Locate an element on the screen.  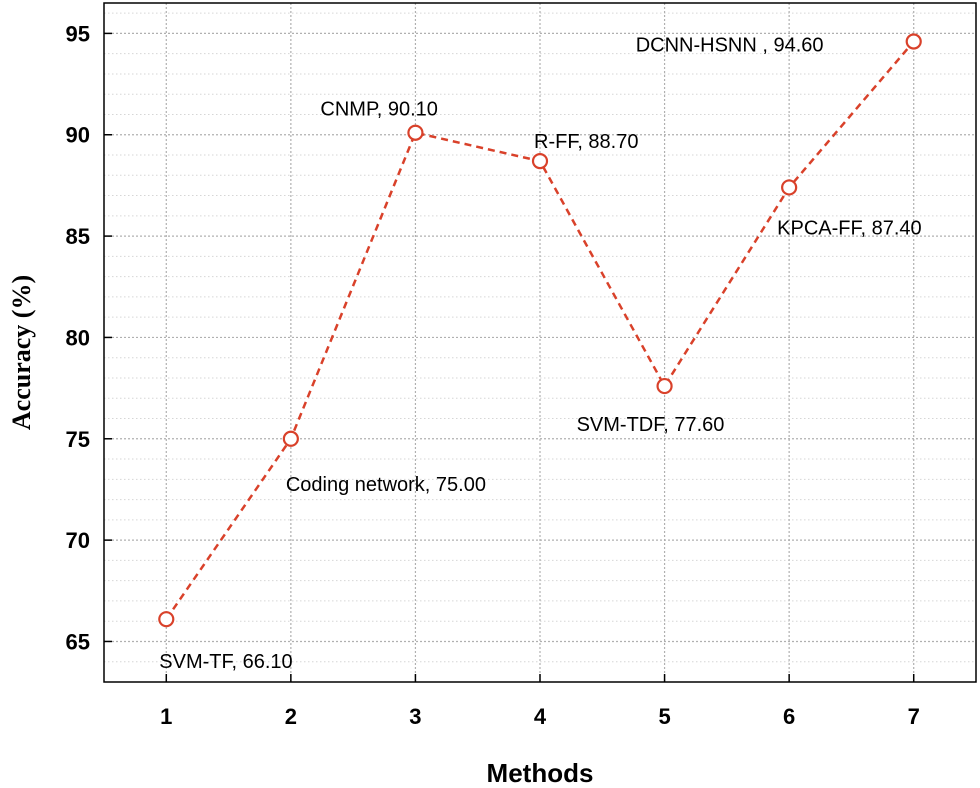
x-tick-label: 2 is located at coordinates (291, 716).